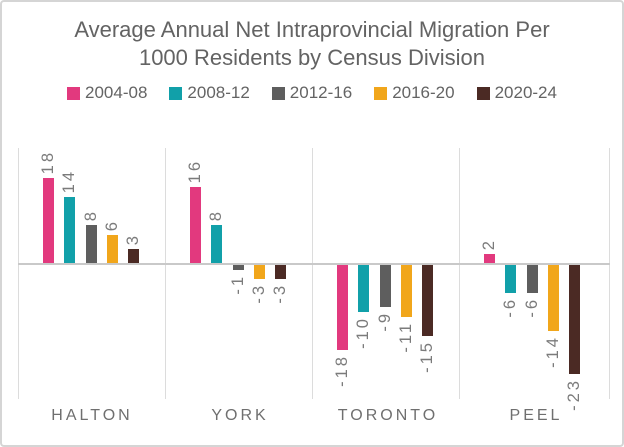 The image size is (624, 447). What do you see at coordinates (112, 224) in the screenshot?
I see `bar-value-label: 6` at bounding box center [112, 224].